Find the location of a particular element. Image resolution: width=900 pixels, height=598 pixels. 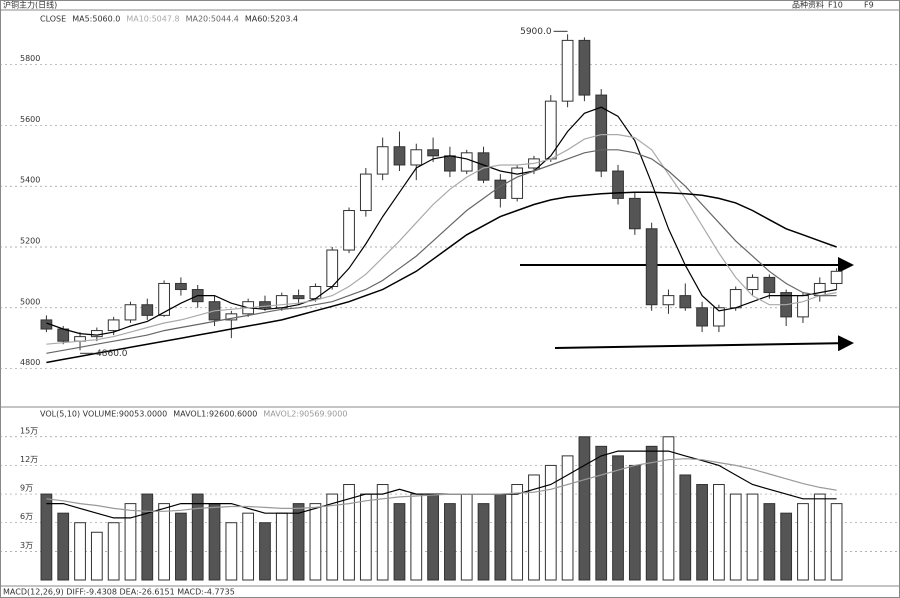

legend-label: CLOSE is located at coordinates (53, 19).